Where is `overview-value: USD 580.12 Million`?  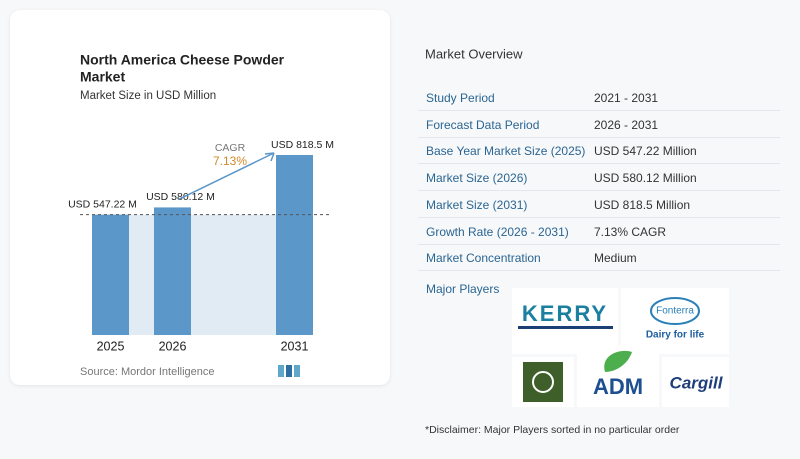
overview-value: USD 580.12 Million is located at coordinates (645, 178).